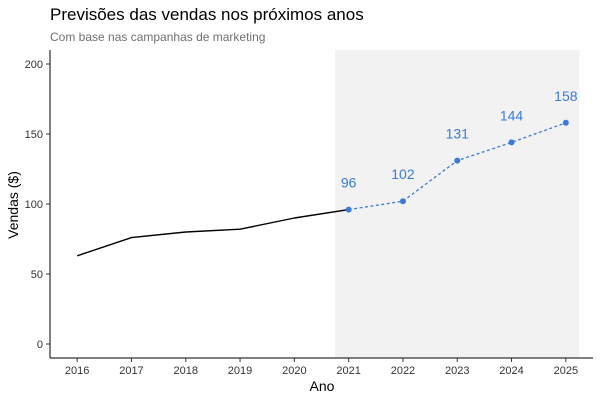 The image size is (600, 400). I want to click on x-tick-label: 2016, so click(77, 371).